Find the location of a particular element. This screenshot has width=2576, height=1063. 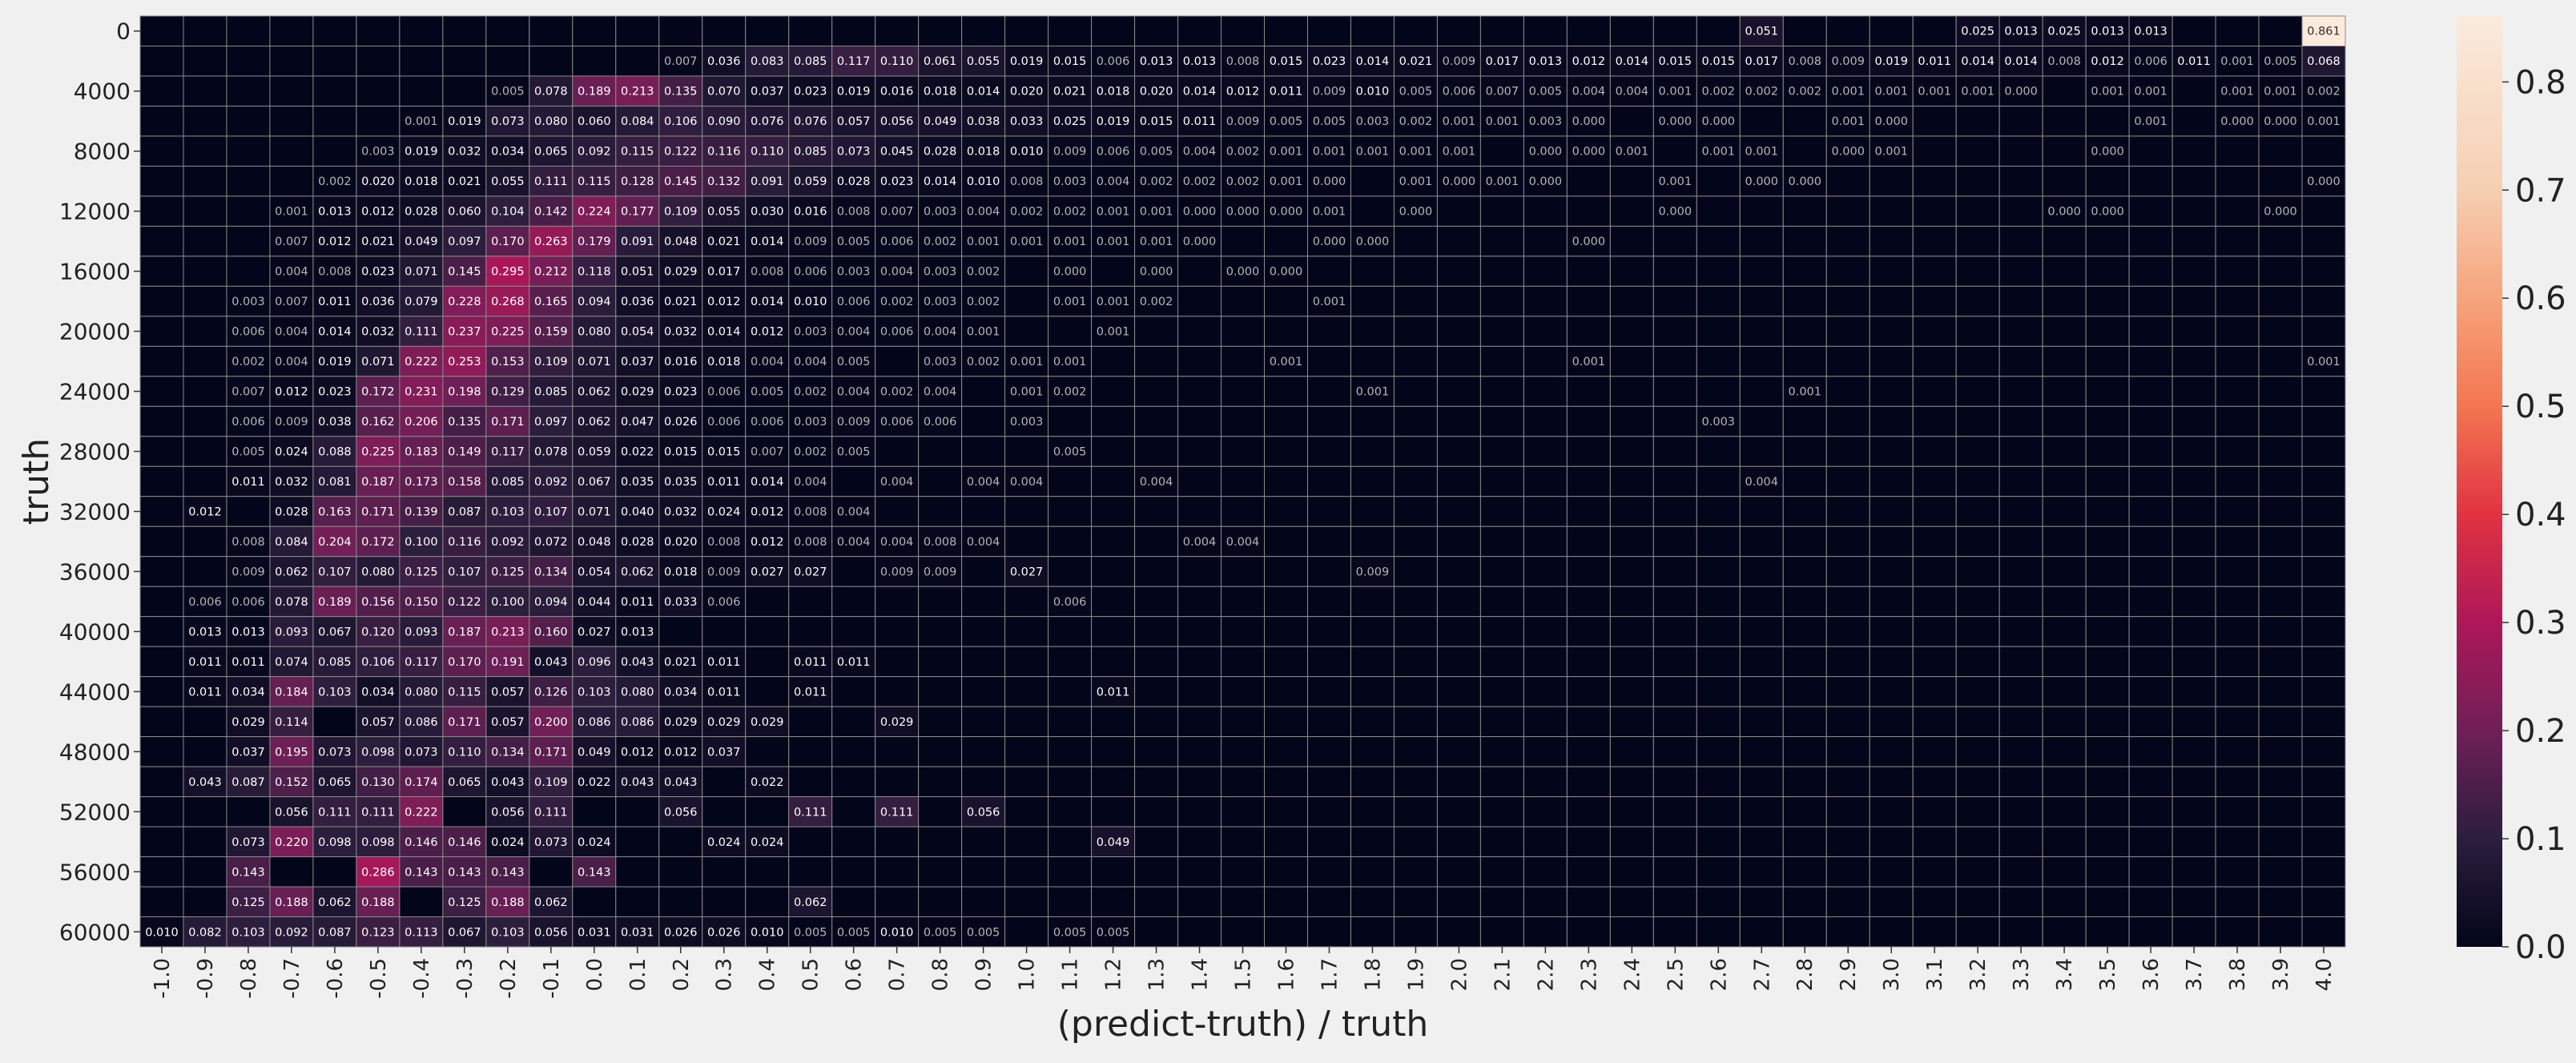

x-tick-label: 2.5 is located at coordinates (1676, 975).